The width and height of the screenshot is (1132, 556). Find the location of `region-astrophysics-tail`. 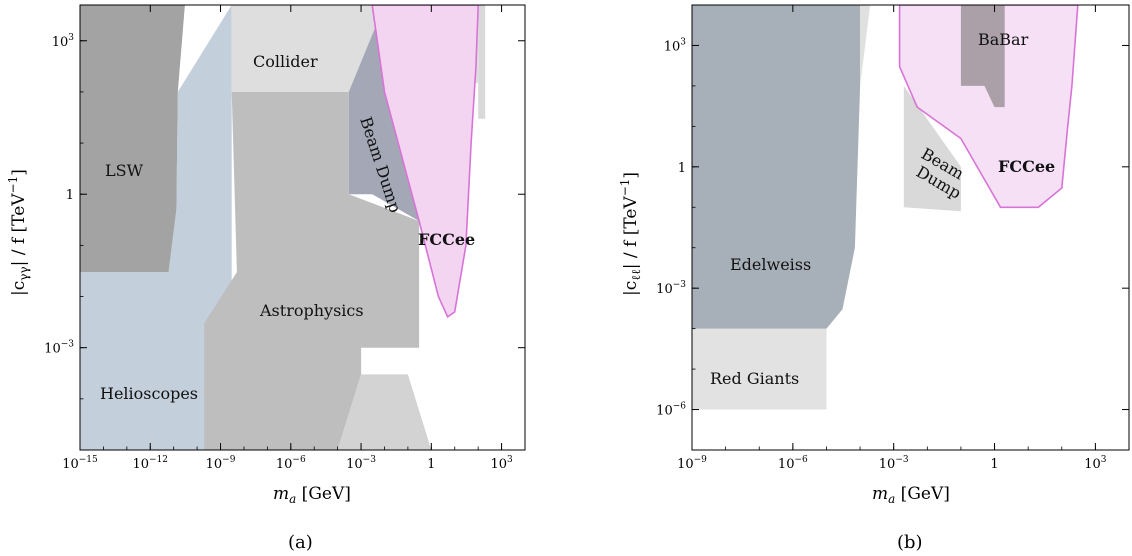

region-astrophysics-tail is located at coordinates (384, 412).